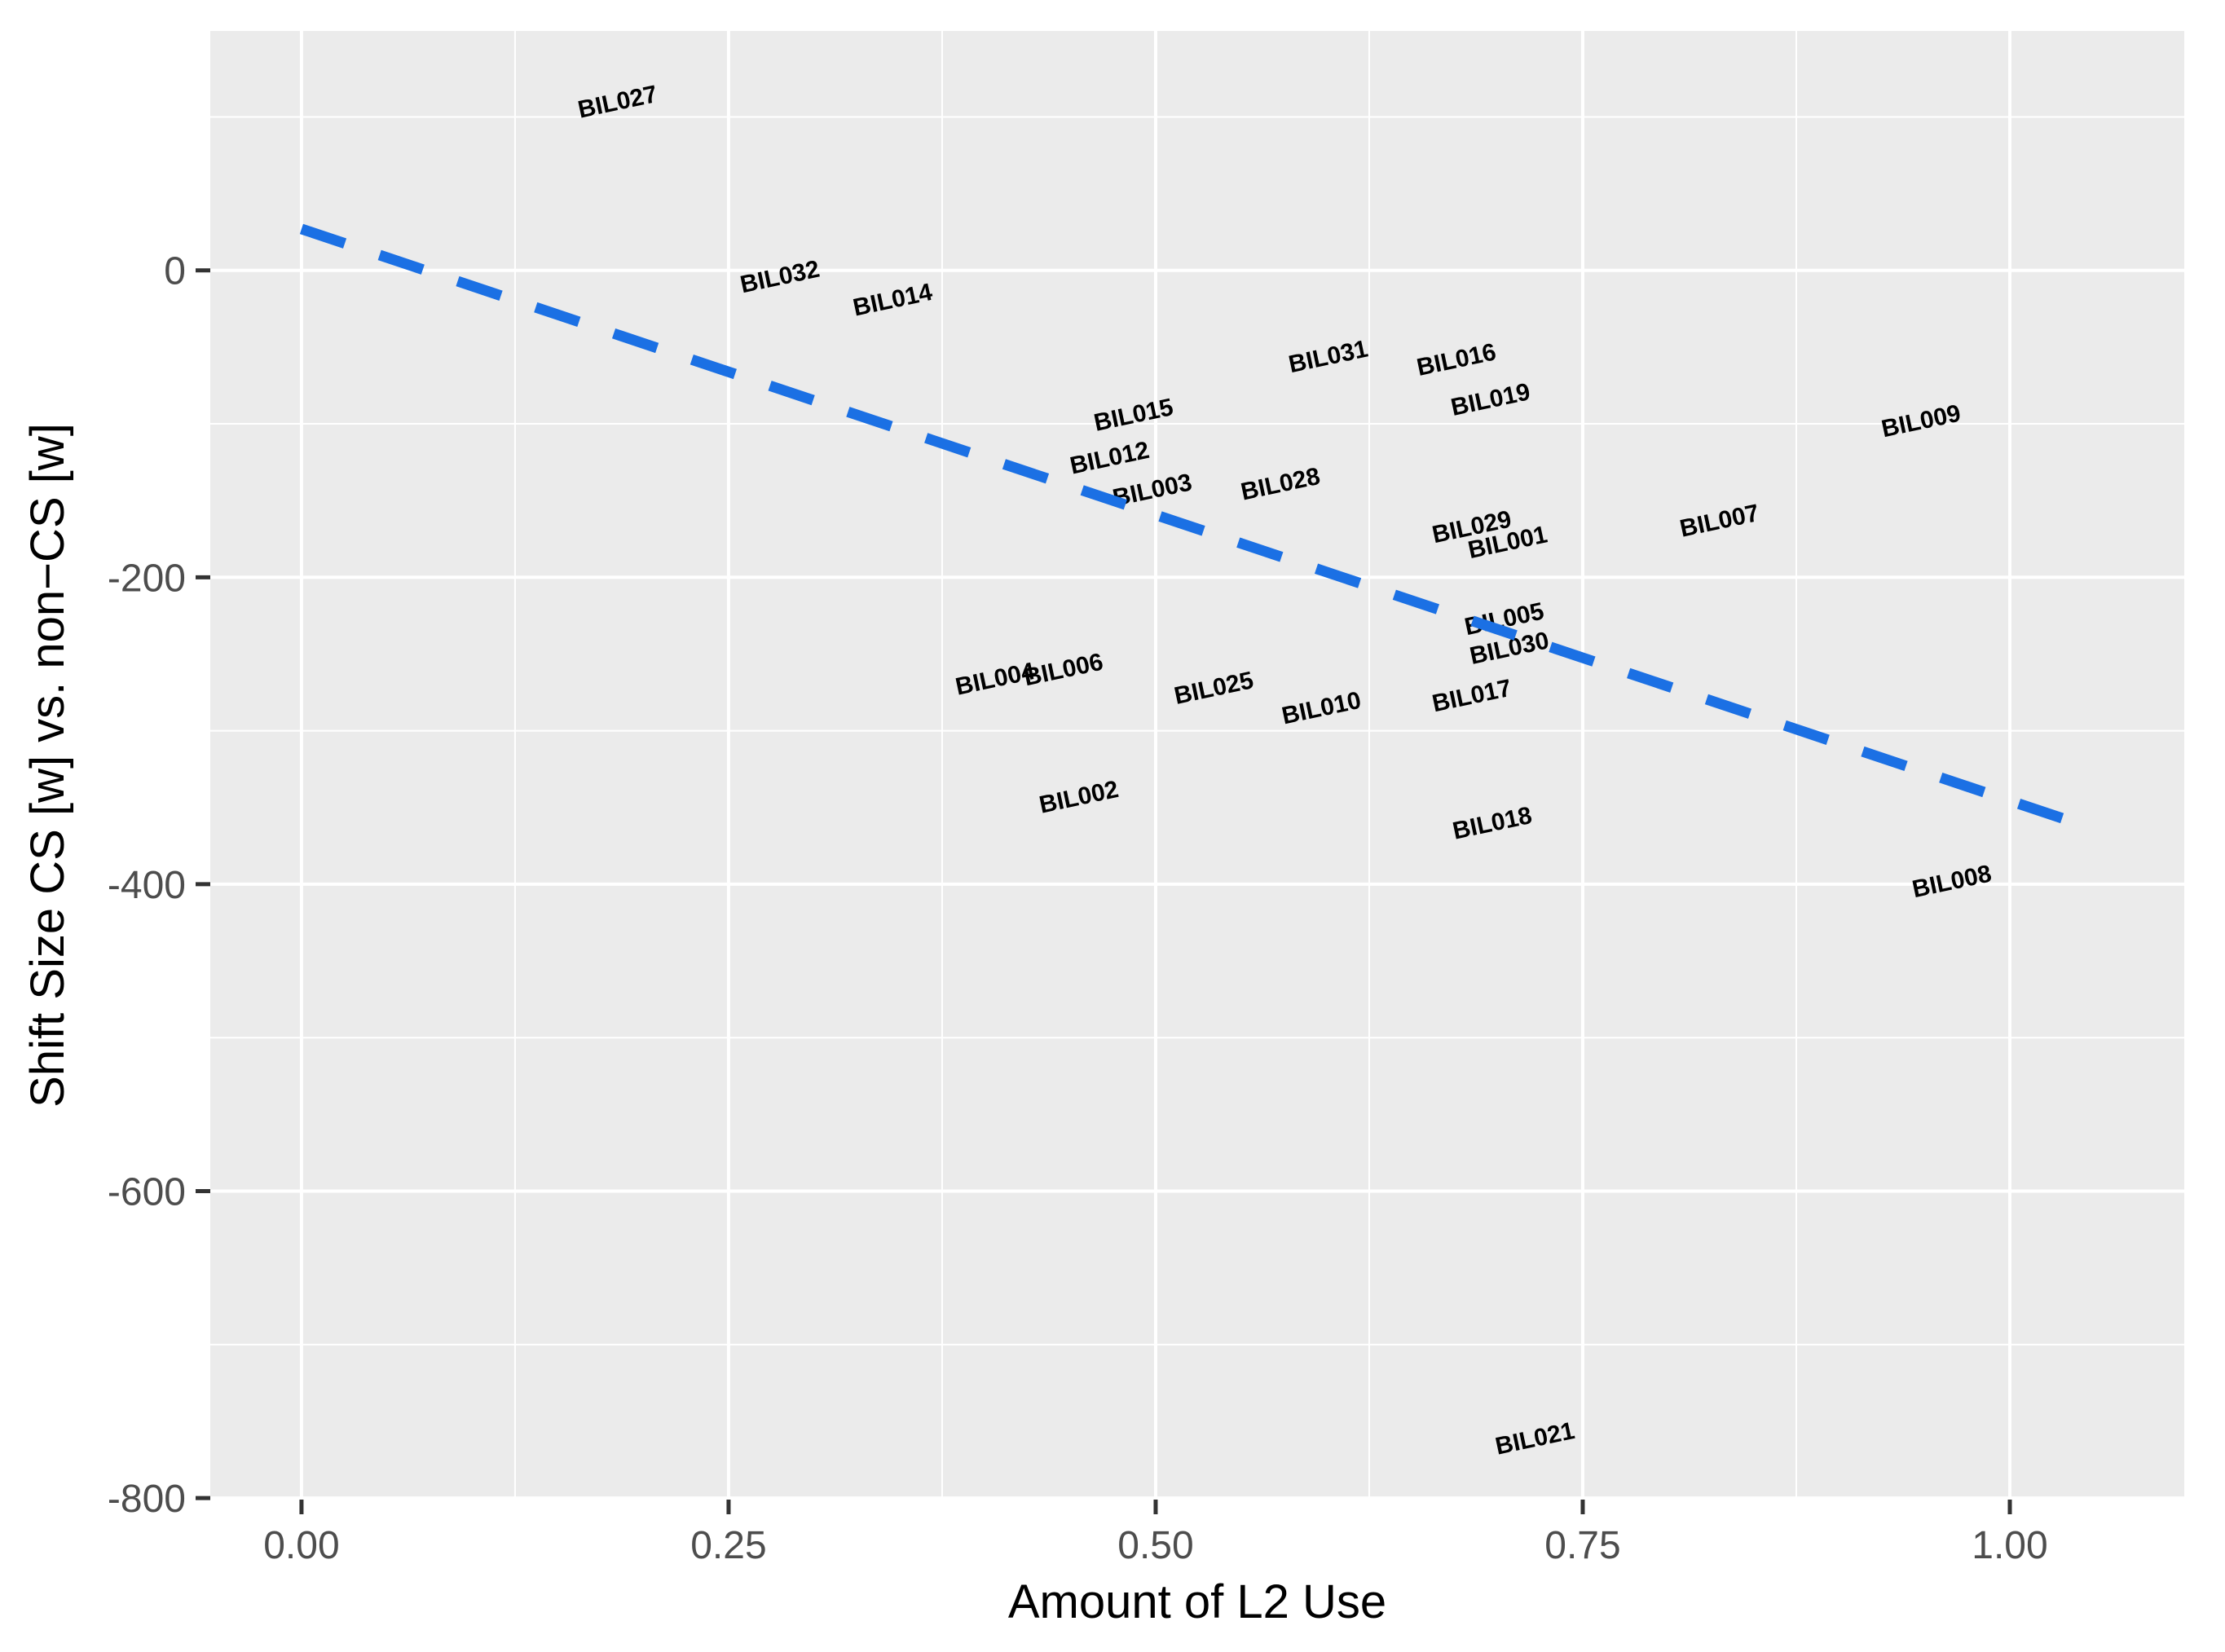  I want to click on x-axis-tick-labels: 0.00 0.25 0.50 0.75 1.00, so click(1155, 1546).